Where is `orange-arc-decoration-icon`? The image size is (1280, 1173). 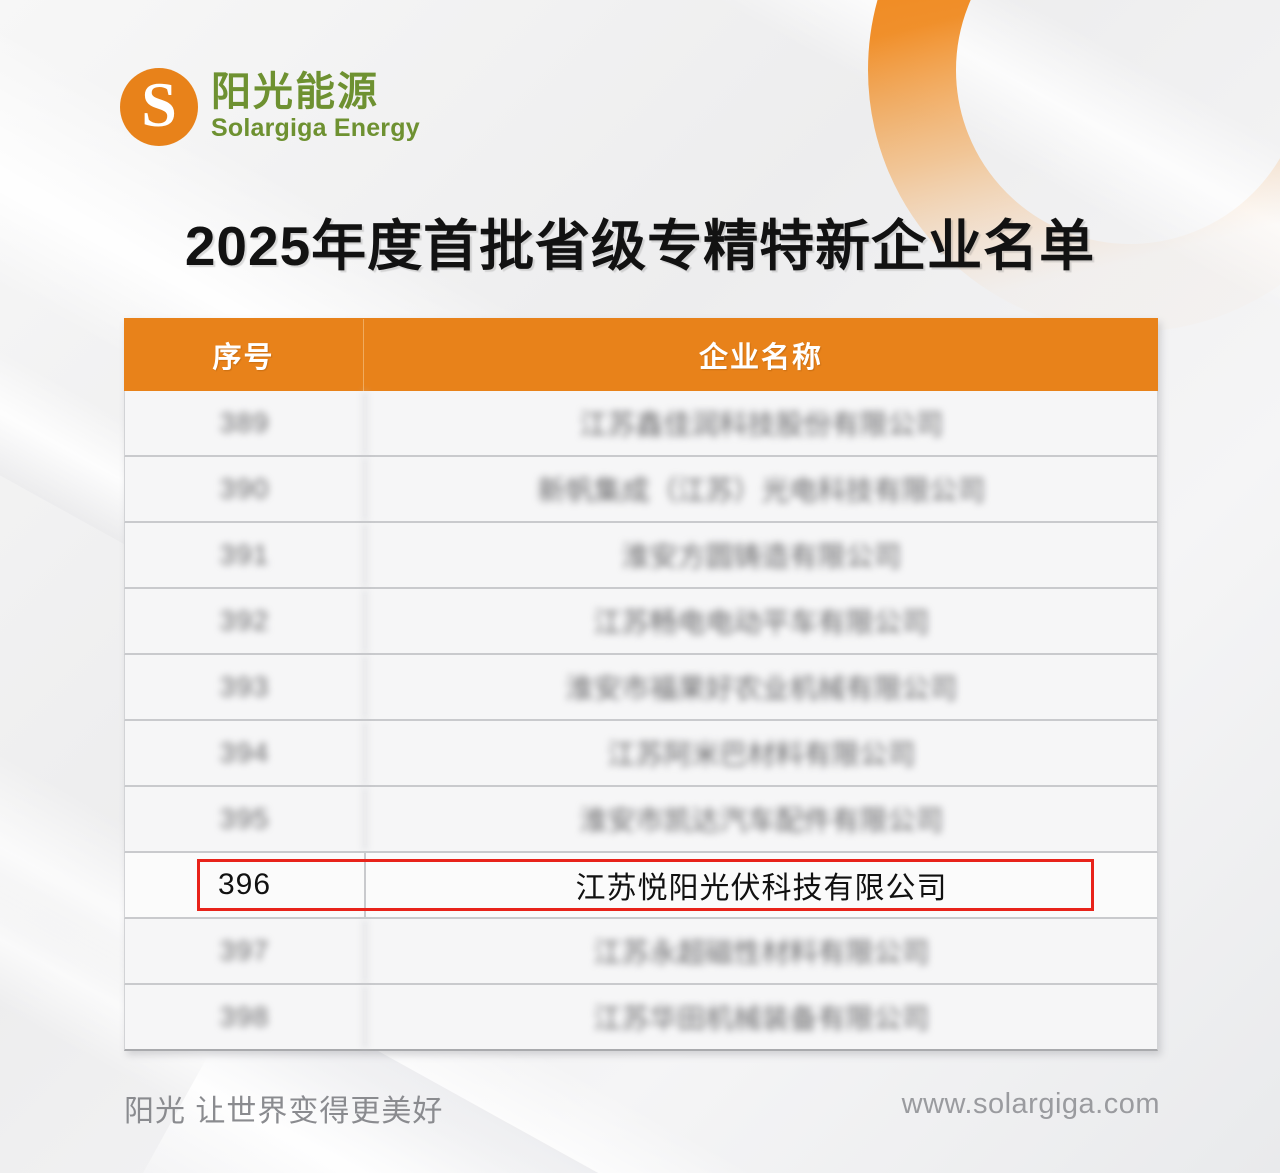
orange-arc-decoration-icon is located at coordinates (1065, 175).